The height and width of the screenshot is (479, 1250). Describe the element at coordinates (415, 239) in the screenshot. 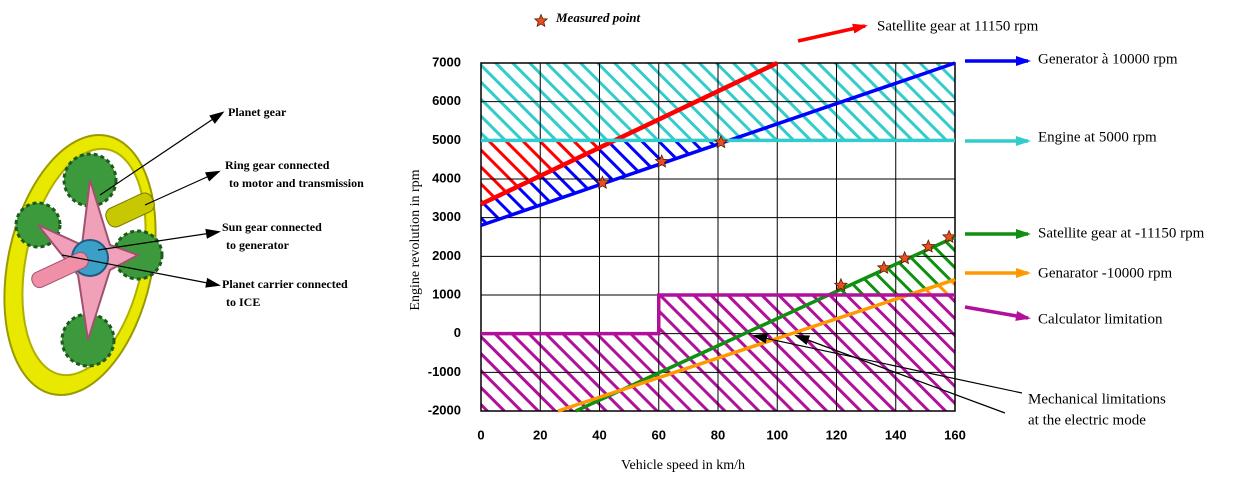

I see `y-axis-label: Engine revolution in rpm` at that location.